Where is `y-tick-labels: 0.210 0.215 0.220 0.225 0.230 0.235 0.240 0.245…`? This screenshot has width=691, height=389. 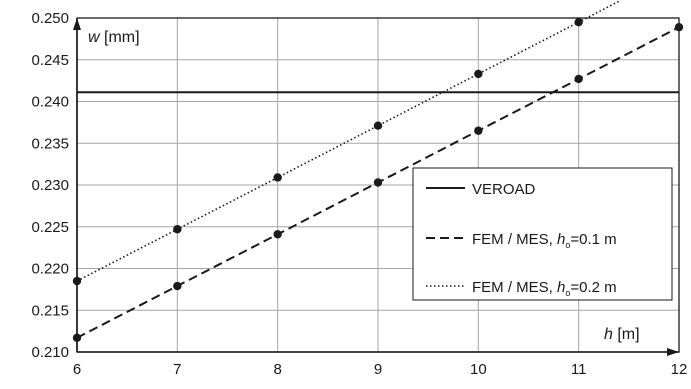 y-tick-labels: 0.210 0.215 0.220 0.225 0.230 0.235 0.240 0.245… is located at coordinates (50, 185).